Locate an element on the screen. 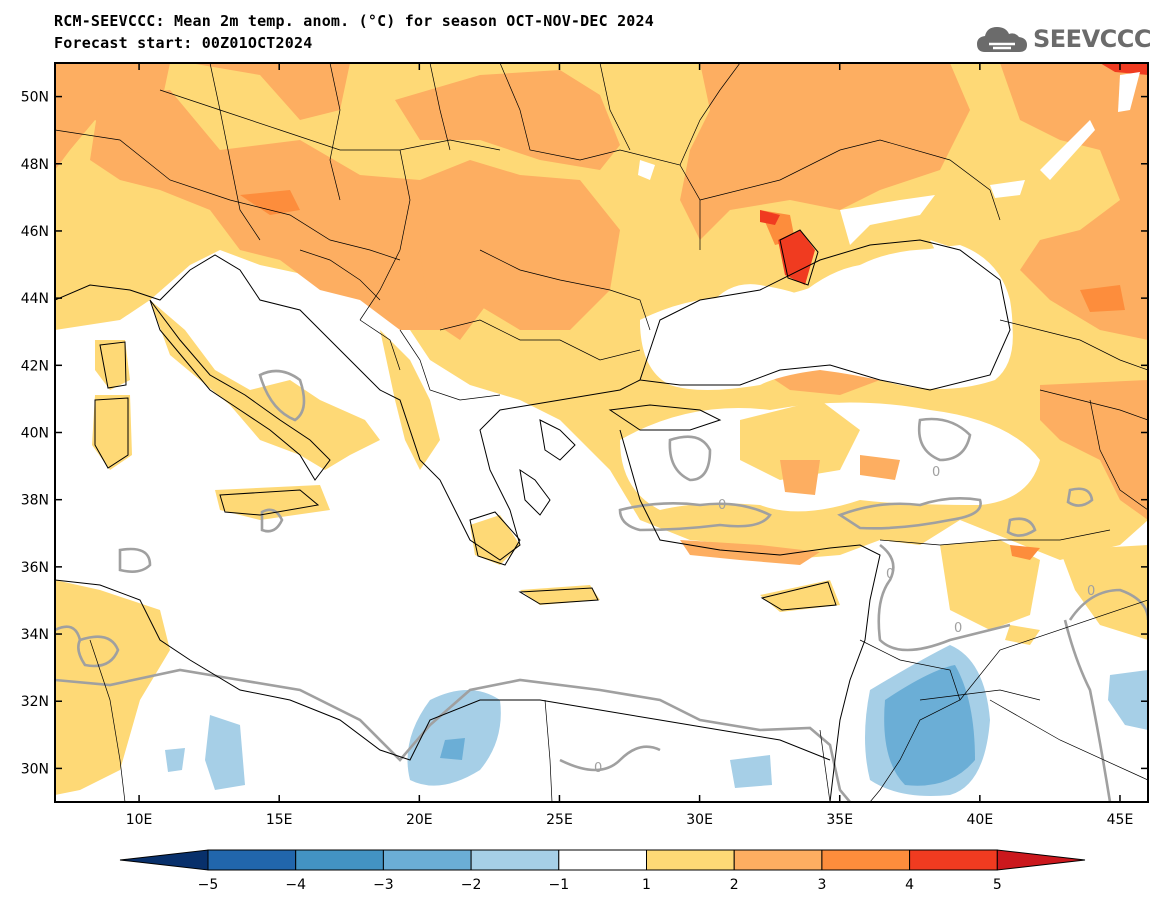 This screenshot has width=1165, height=907. lat-tick-label: 46N is located at coordinates (35, 232).